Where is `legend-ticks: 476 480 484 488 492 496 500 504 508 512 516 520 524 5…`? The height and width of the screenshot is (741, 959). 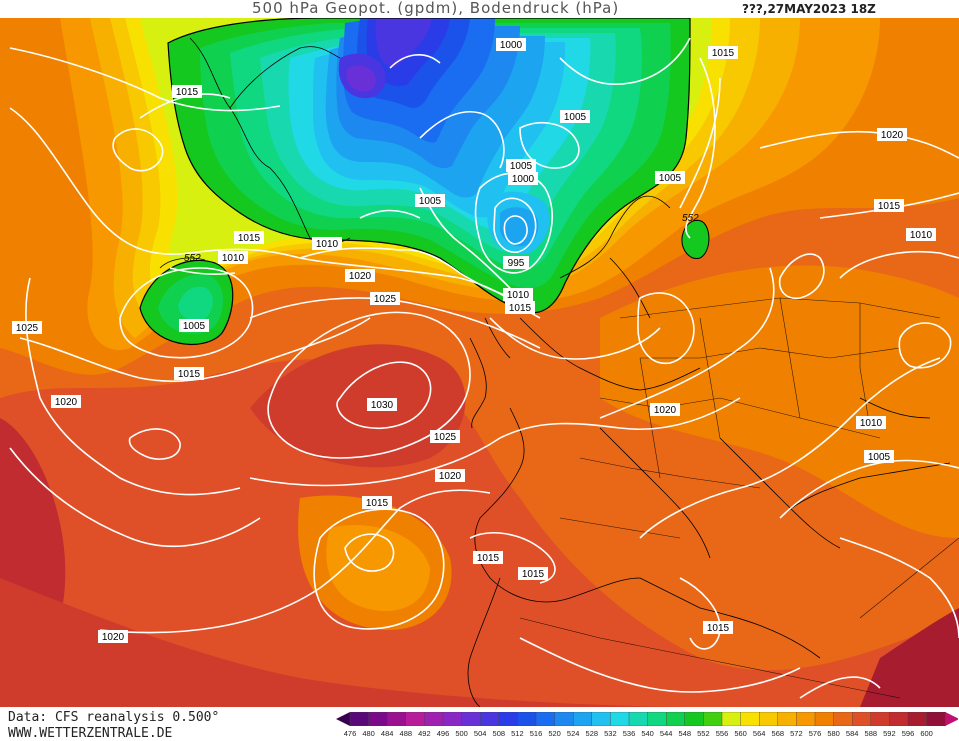
legend-ticks: 476 480 484 488 492 496 500 504 508 512 516 520 524 5… is located at coordinates (646, 735).